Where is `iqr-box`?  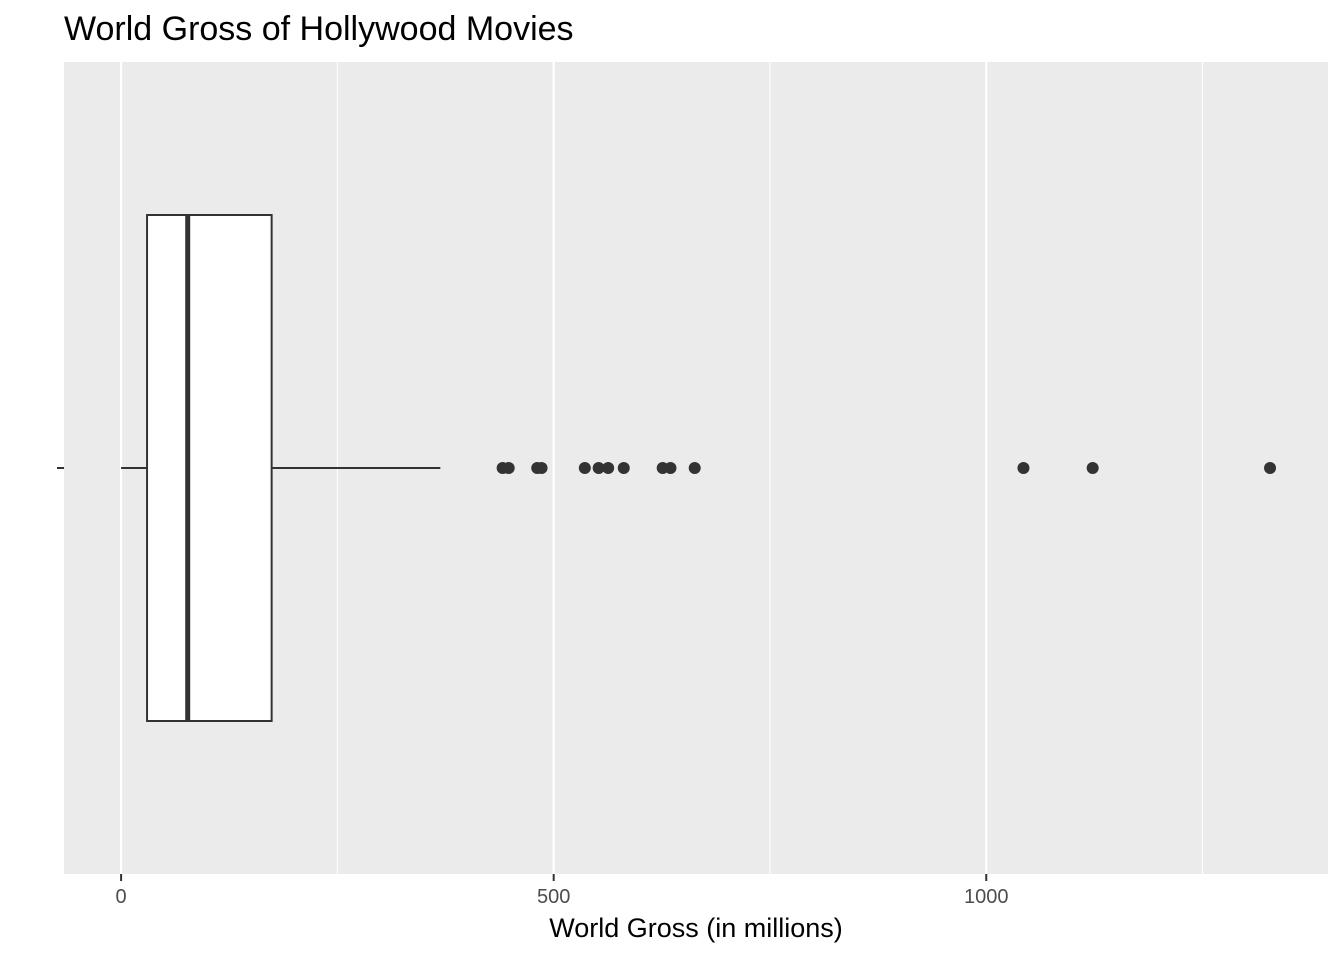 iqr-box is located at coordinates (209, 468).